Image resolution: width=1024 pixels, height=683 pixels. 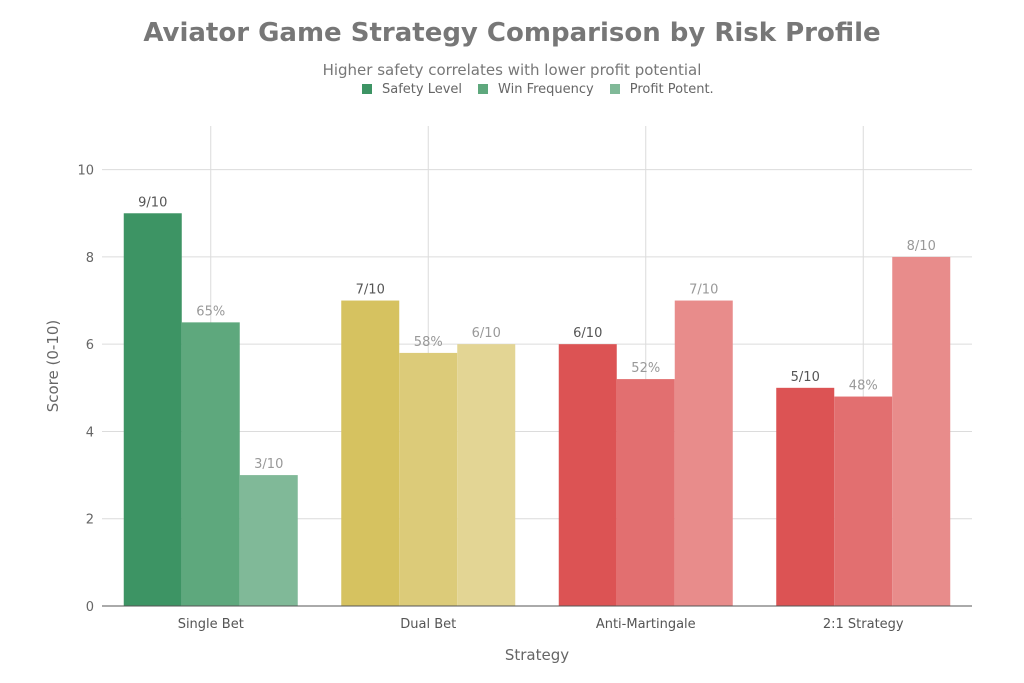 I want to click on data-label: 52%, so click(x=645, y=368).